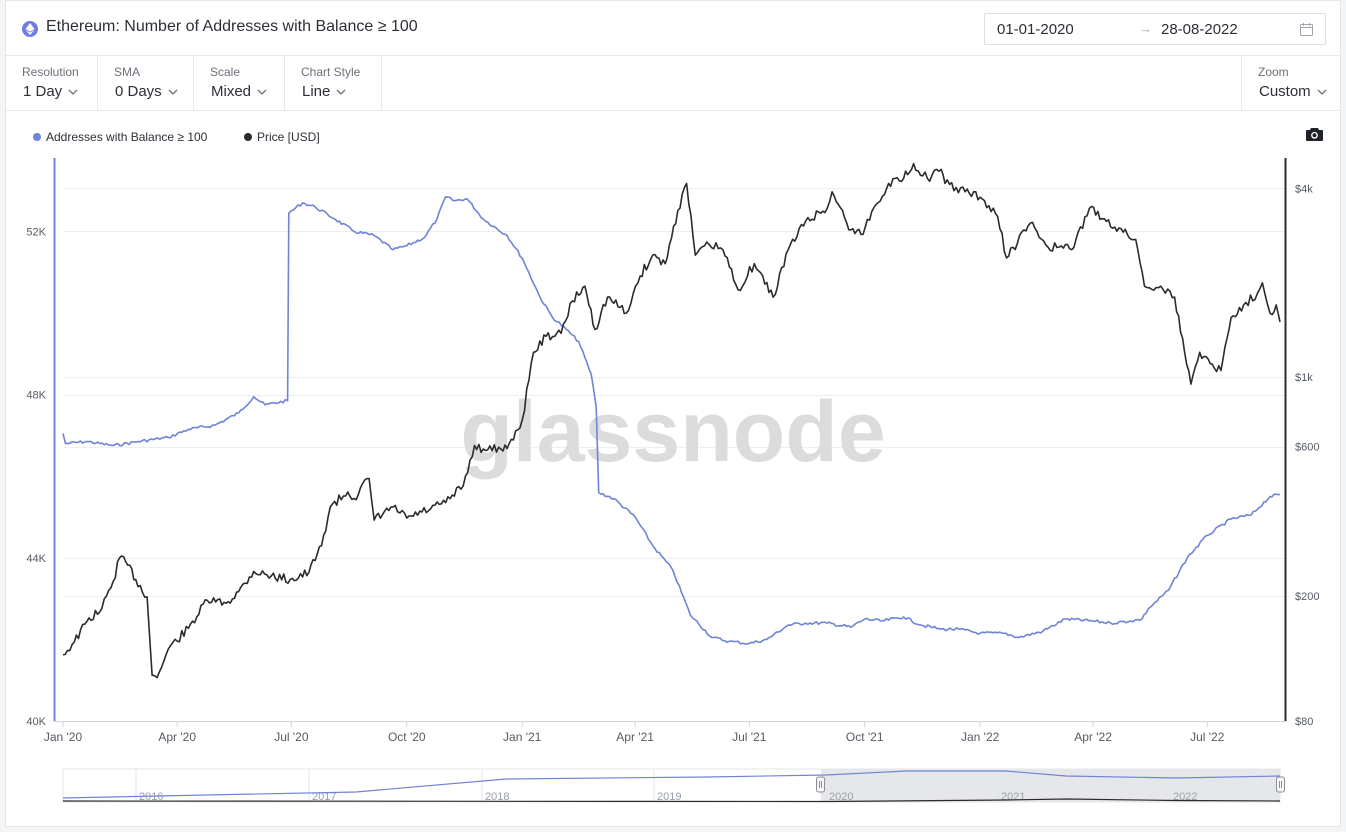 The height and width of the screenshot is (832, 1346). Describe the element at coordinates (1304, 378) in the screenshot. I see `y-right-tick-label: $1k` at that location.